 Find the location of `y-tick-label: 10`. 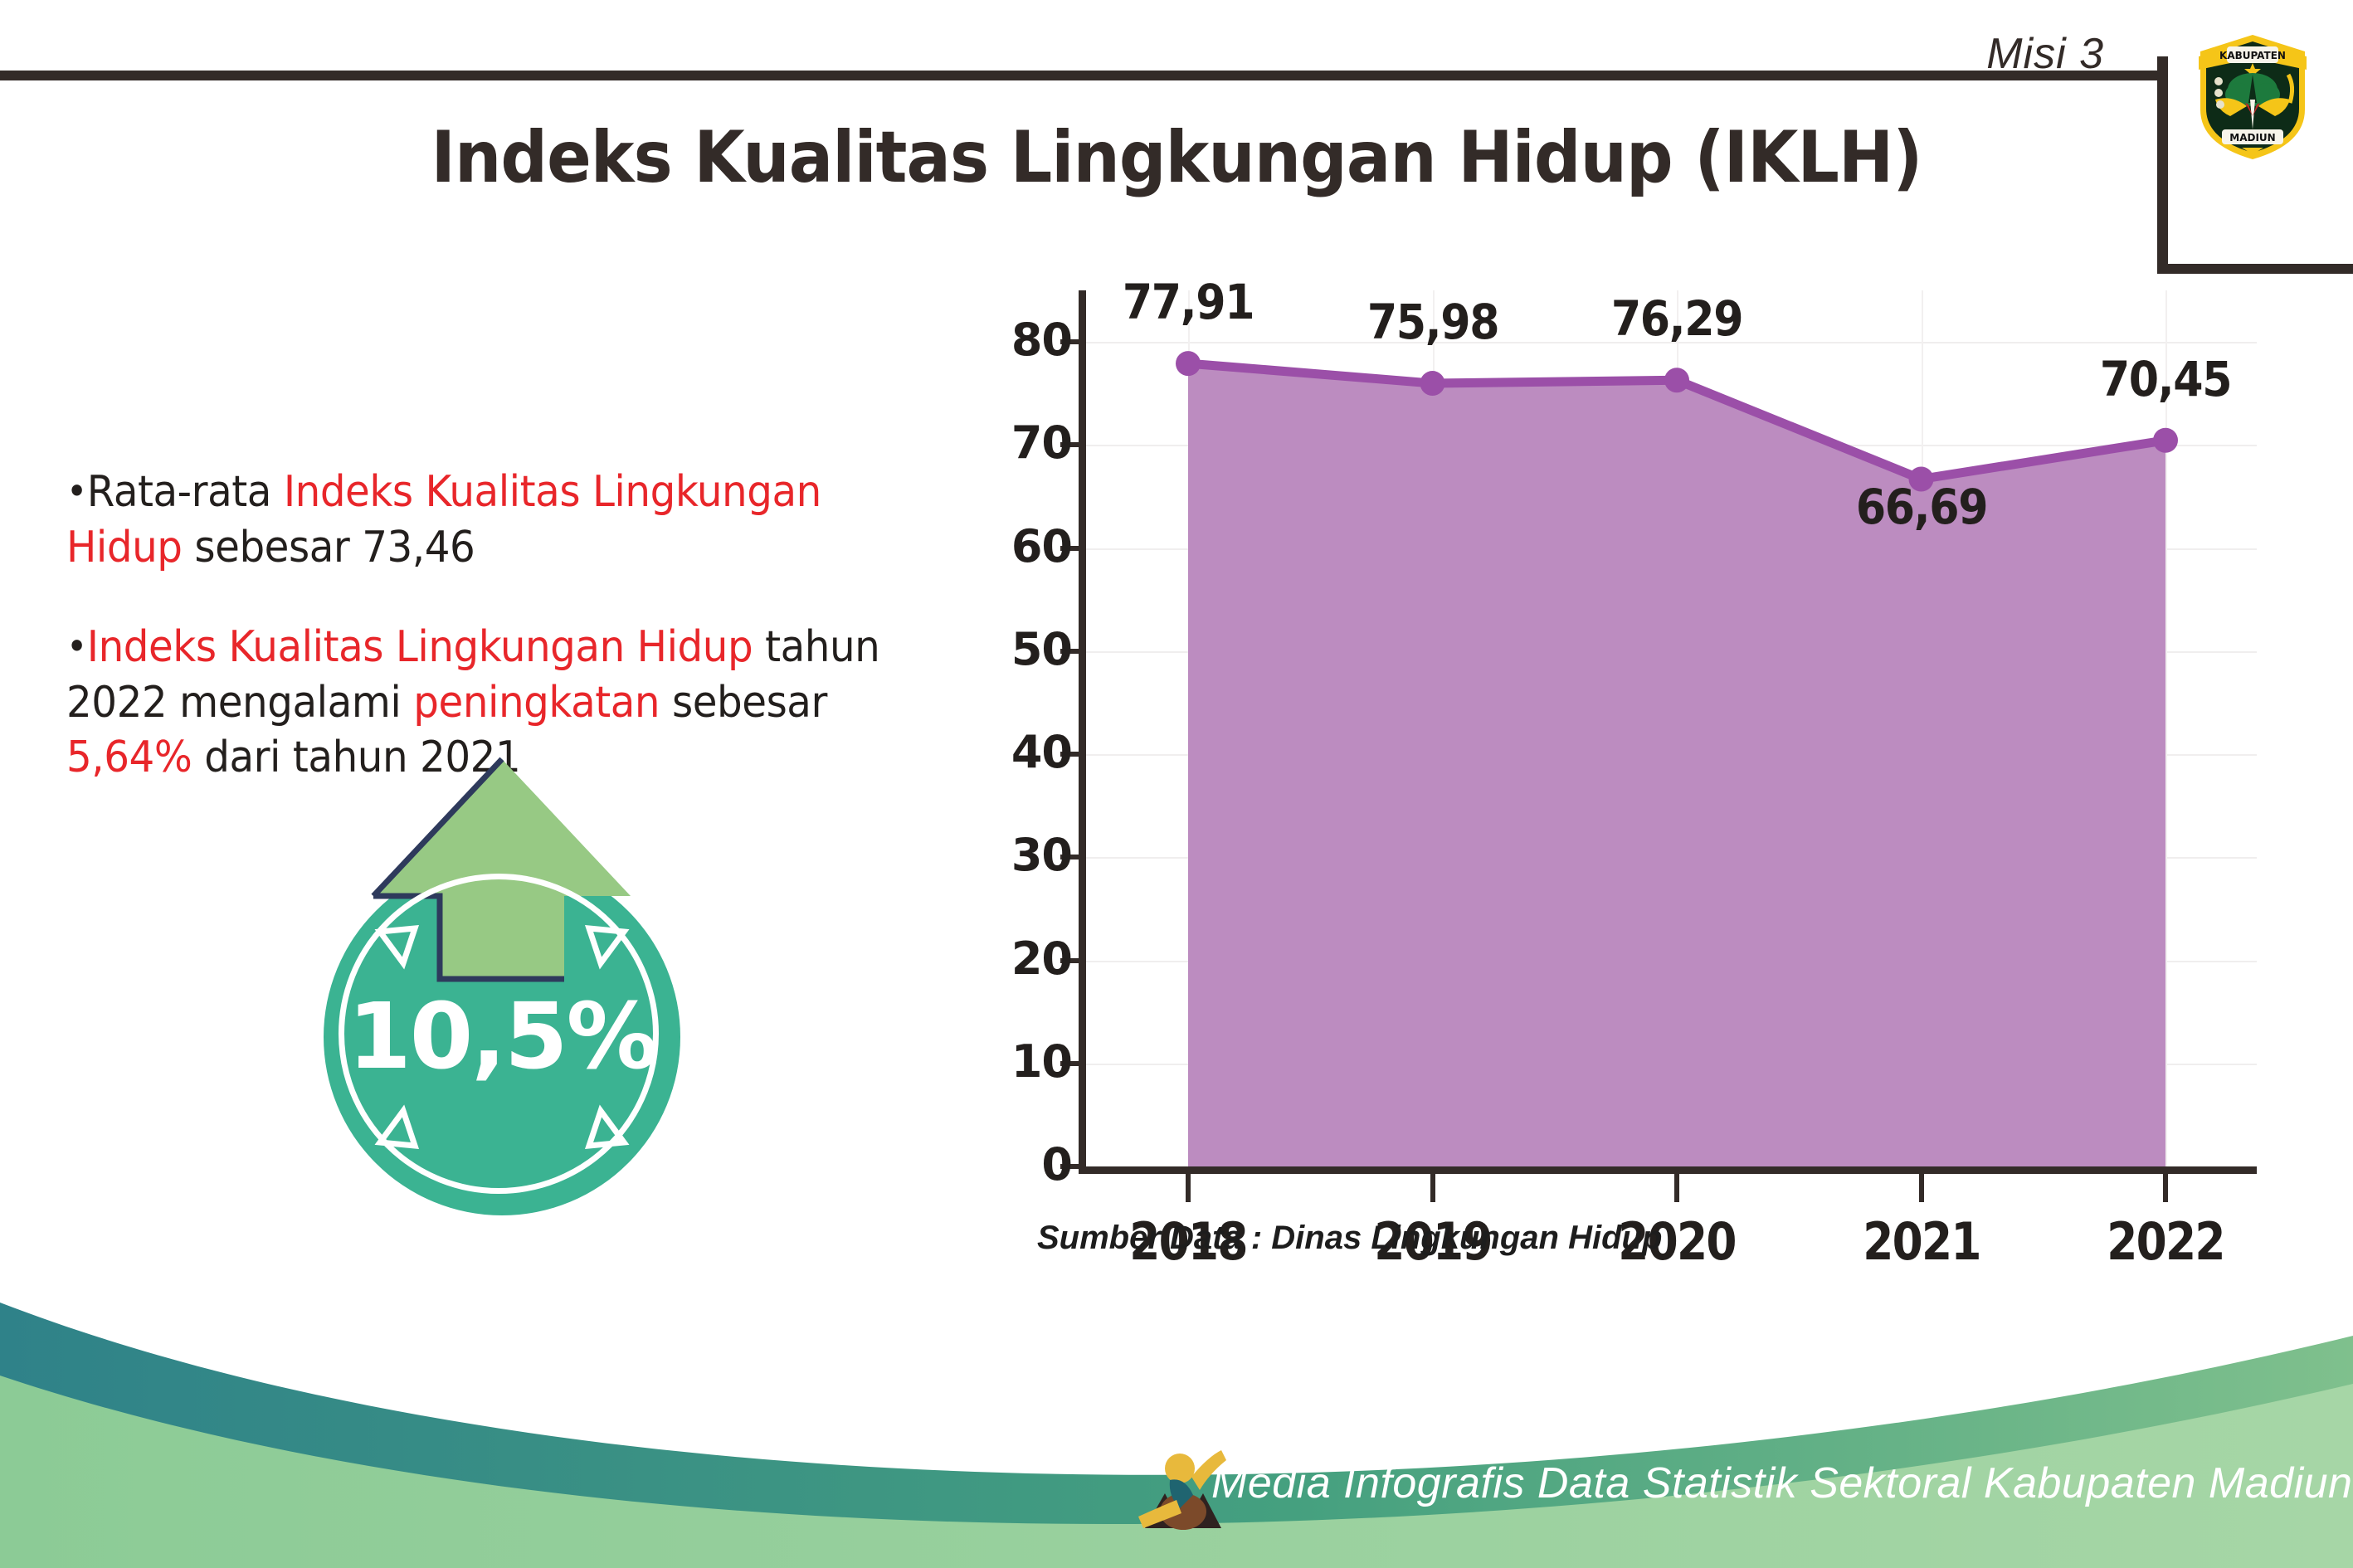

y-tick-label: 10 is located at coordinates (1042, 1061).